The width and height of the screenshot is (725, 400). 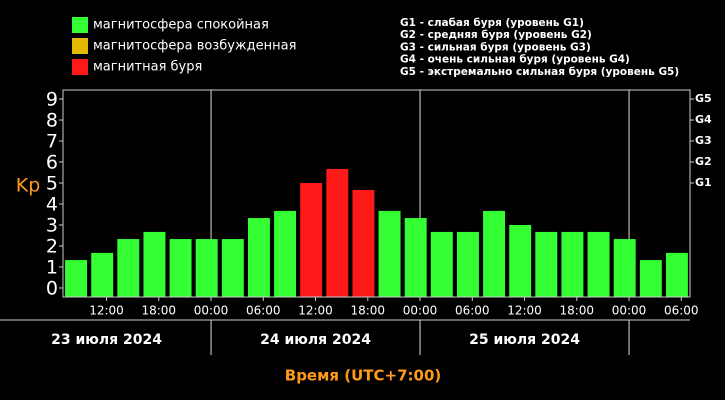 What do you see at coordinates (52, 163) in the screenshot?
I see `y-tick-label: 6` at bounding box center [52, 163].